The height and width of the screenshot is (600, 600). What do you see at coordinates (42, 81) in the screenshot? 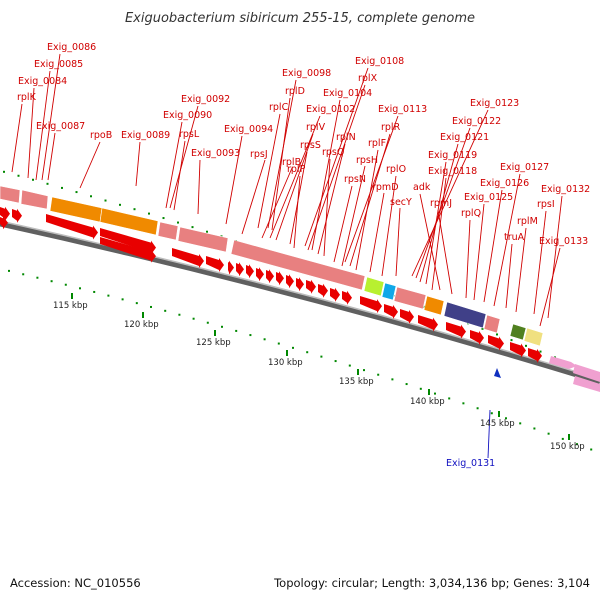
I see `gene-label-exig-0084: Exig_0084` at bounding box center [42, 81].